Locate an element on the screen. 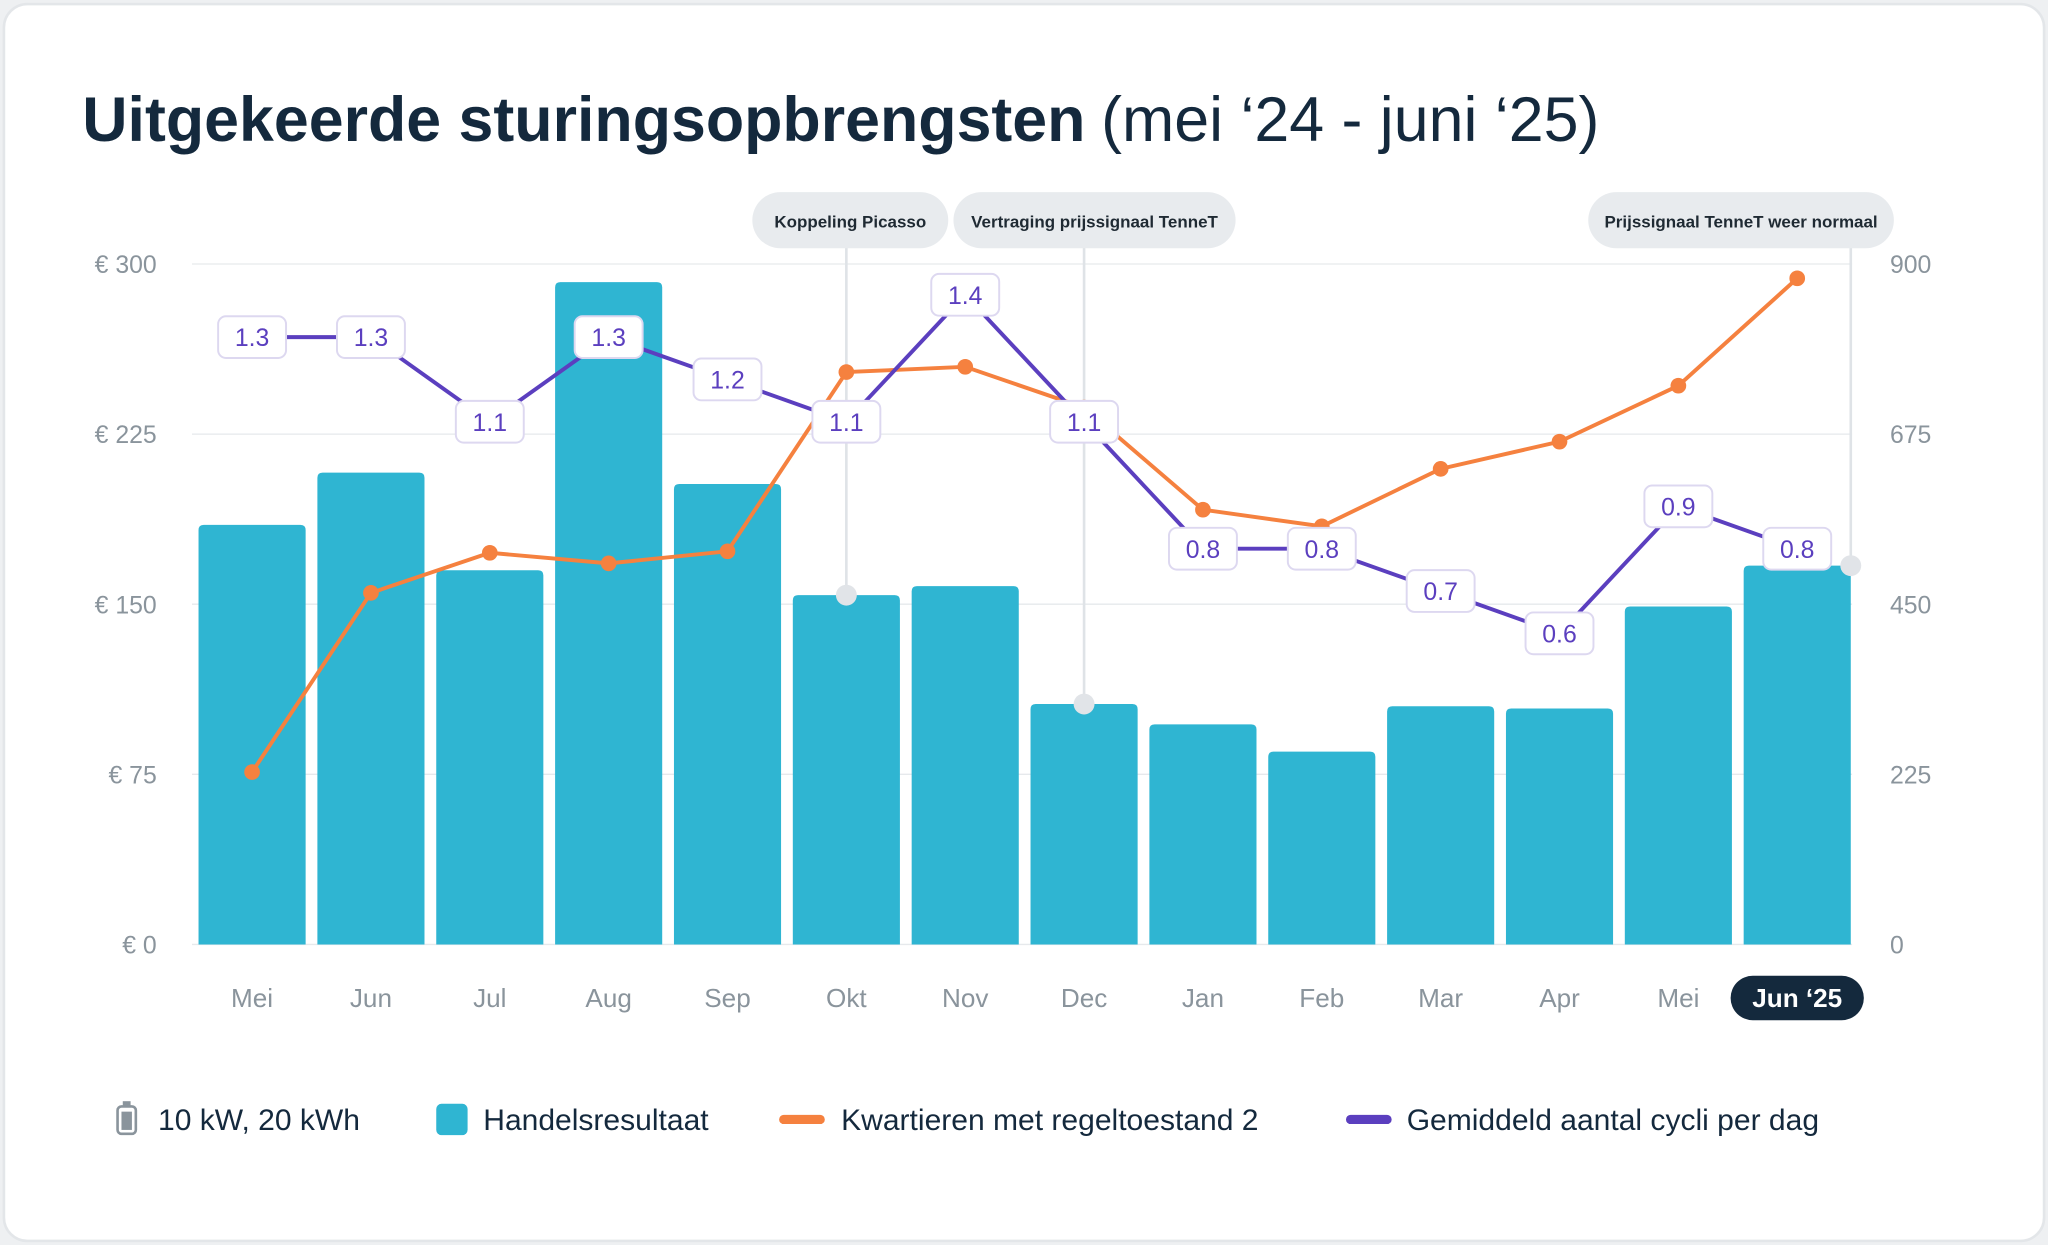 This screenshot has height=1245, width=2048. purple-data-label: 0.9 is located at coordinates (1678, 508).